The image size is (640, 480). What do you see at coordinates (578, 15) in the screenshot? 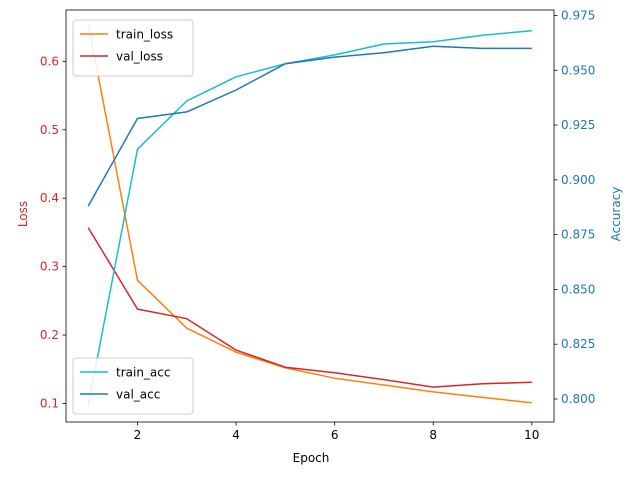
I see `right-tick-label: 0.975` at bounding box center [578, 15].